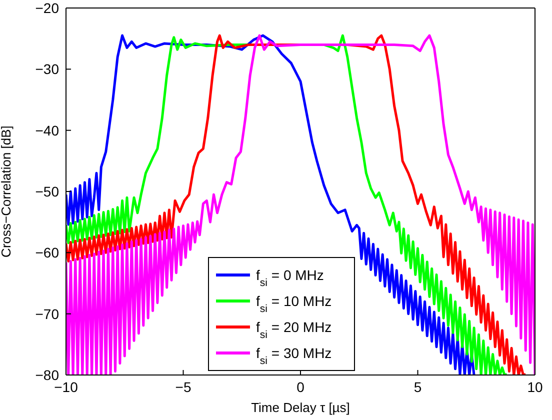 The image size is (552, 420). Describe the element at coordinates (47, 374) in the screenshot. I see `y-tick-label: −80` at that location.